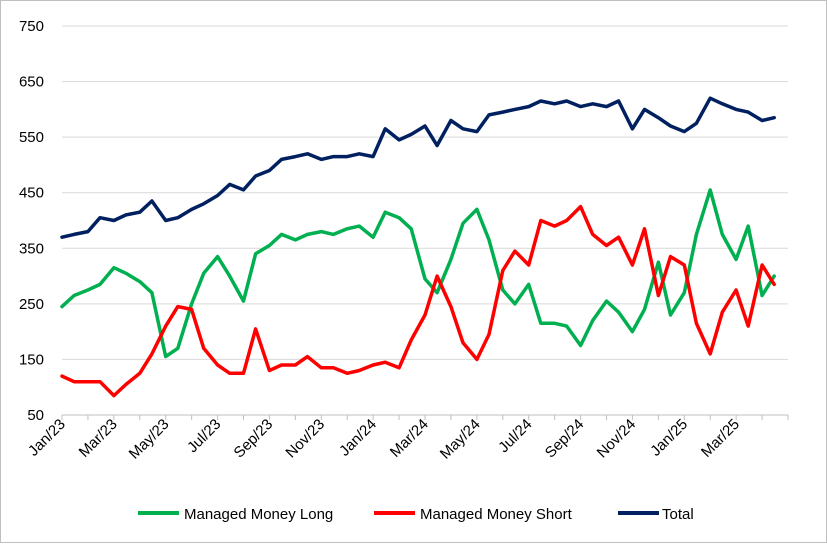 Image resolution: width=827 pixels, height=544 pixels. What do you see at coordinates (617, 439) in the screenshot?
I see `x-tick-label: Nov/24` at bounding box center [617, 439].